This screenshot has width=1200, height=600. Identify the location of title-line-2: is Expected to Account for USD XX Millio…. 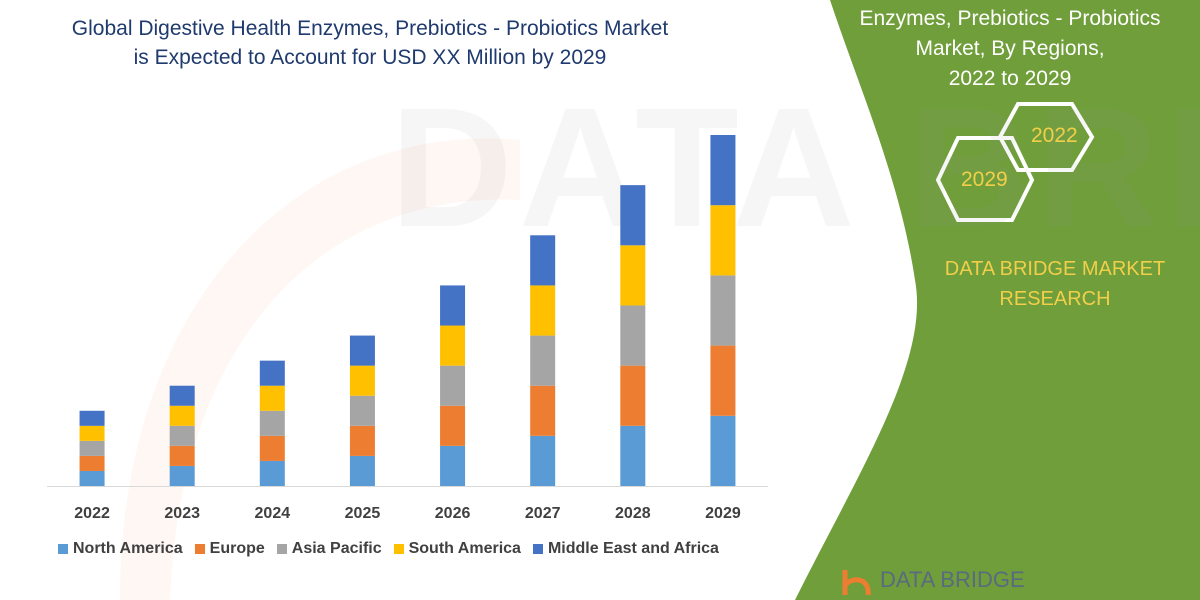
(370, 57).